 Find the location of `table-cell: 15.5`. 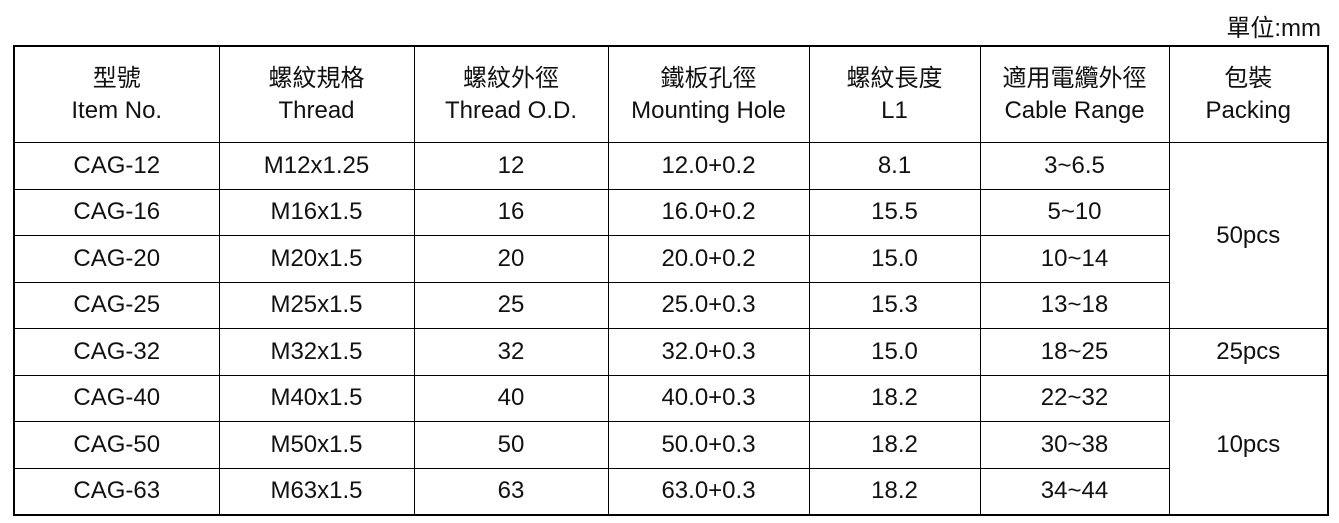

table-cell: 15.5 is located at coordinates (894, 212).